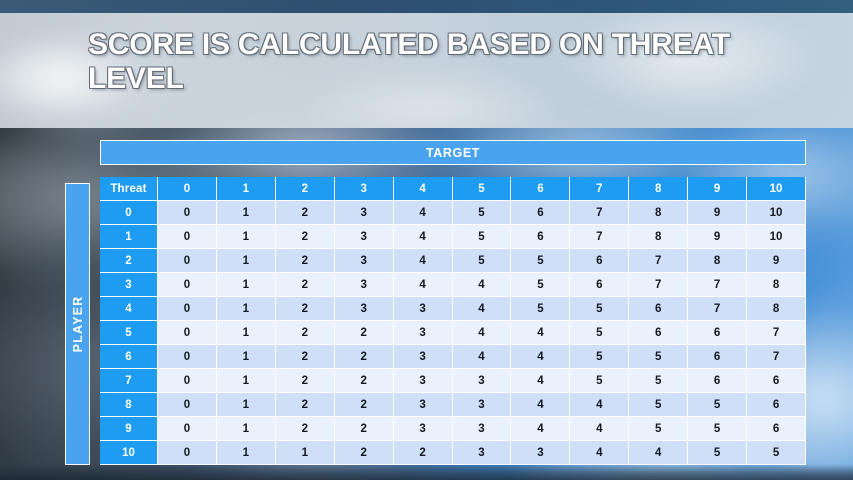 The height and width of the screenshot is (480, 853). I want to click on matrix-column-header-7: 7, so click(600, 189).